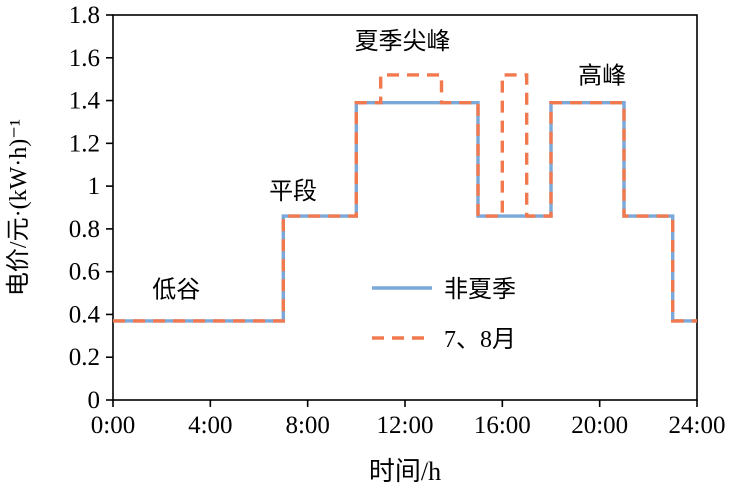 Image resolution: width=743 pixels, height=500 pixels. I want to click on y-tick-label: 1.4, so click(85, 101).